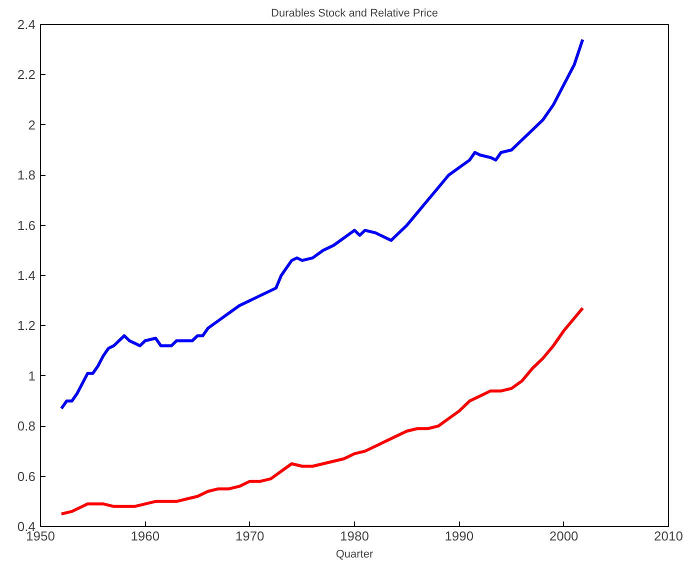 This screenshot has height=563, width=688. I want to click on x-axis-title: Quarter, so click(355, 554).